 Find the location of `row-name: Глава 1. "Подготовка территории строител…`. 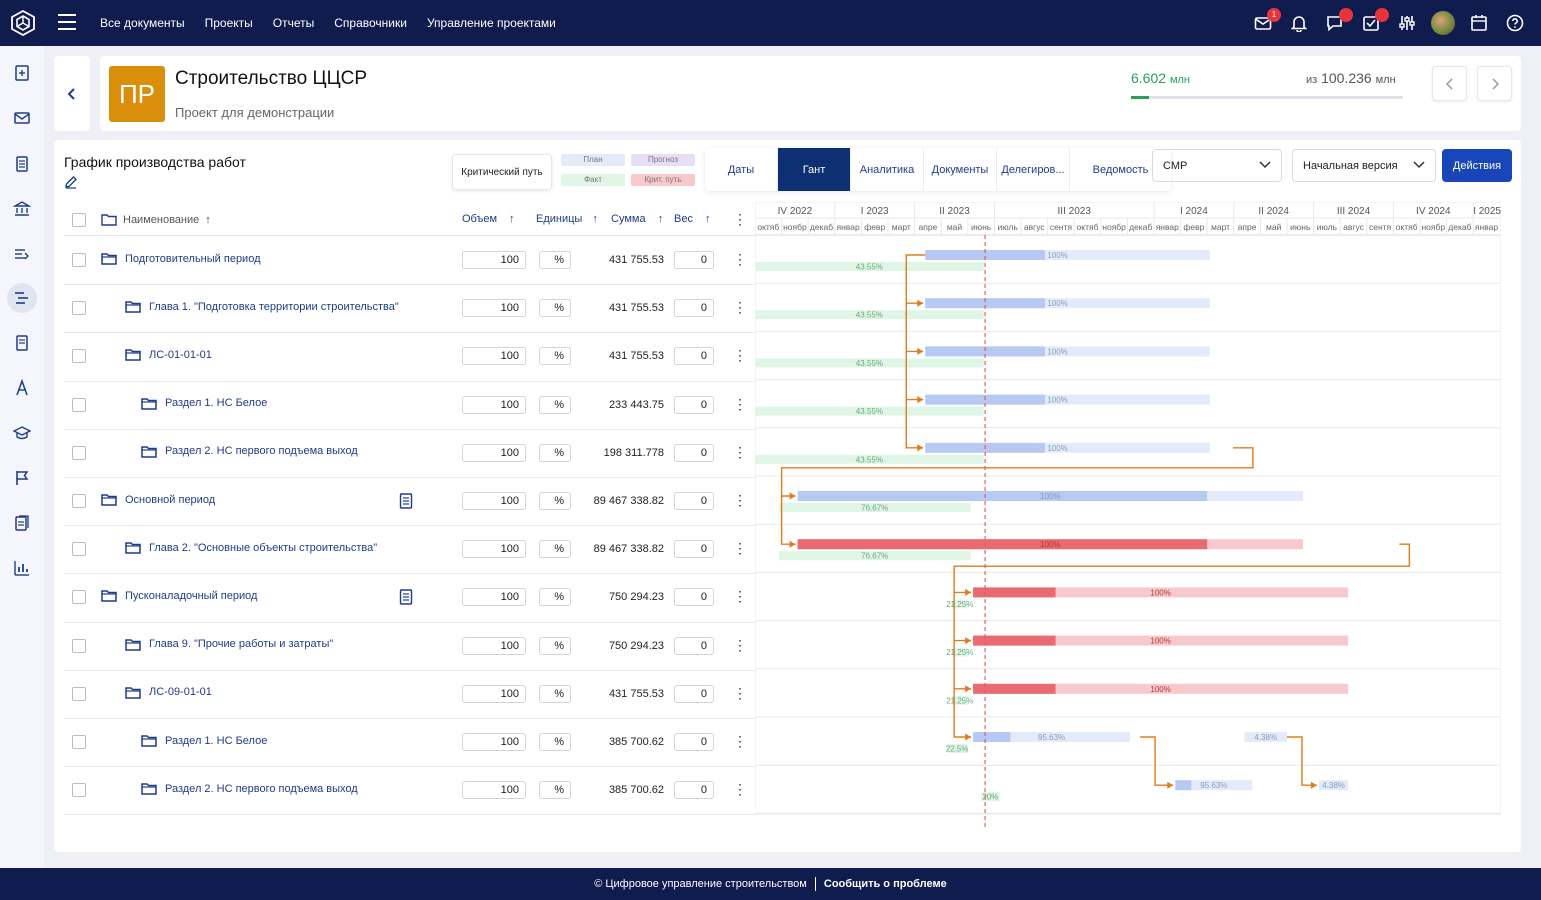

row-name: Глава 1. "Подготовка территории строител… is located at coordinates (262, 306).